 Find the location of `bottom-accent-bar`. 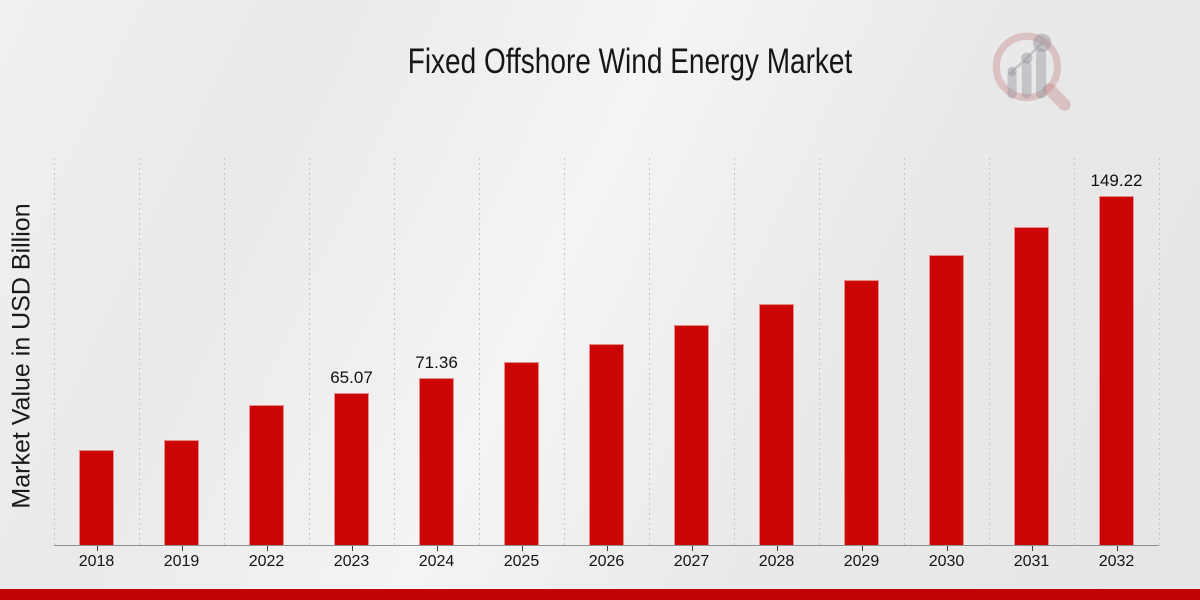

bottom-accent-bar is located at coordinates (600, 594).